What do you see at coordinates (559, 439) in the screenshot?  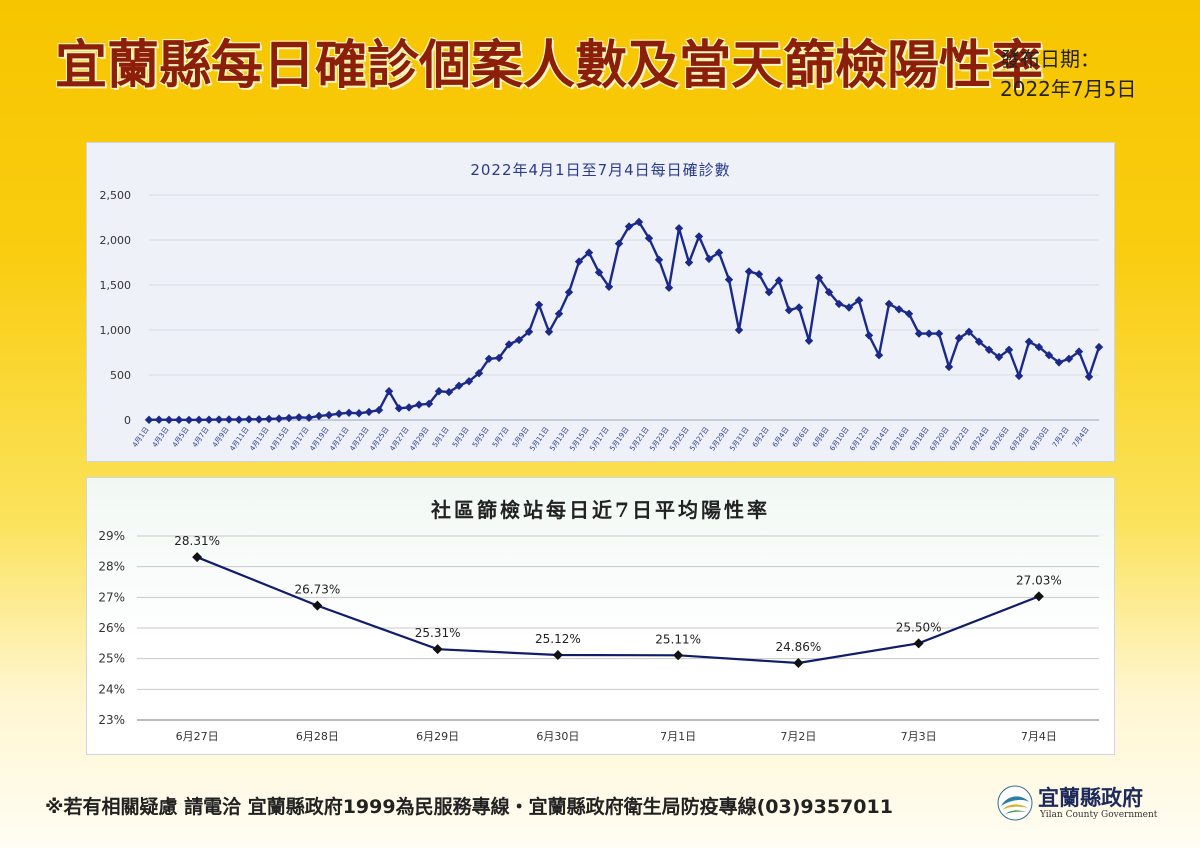 I see `x-tick-label: 5月13日` at bounding box center [559, 439].